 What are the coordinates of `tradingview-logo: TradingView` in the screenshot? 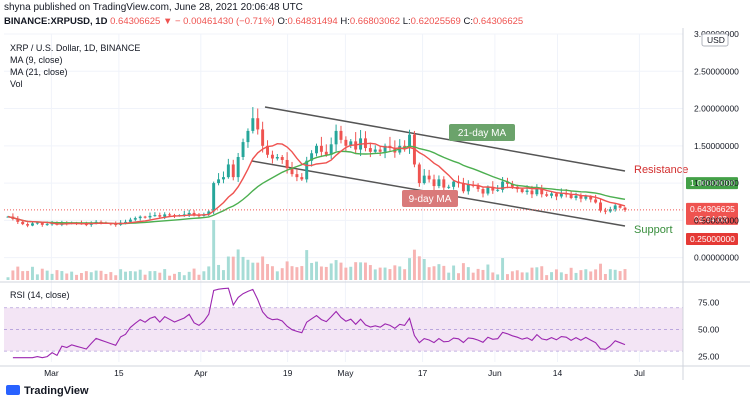 It's located at (47, 391).